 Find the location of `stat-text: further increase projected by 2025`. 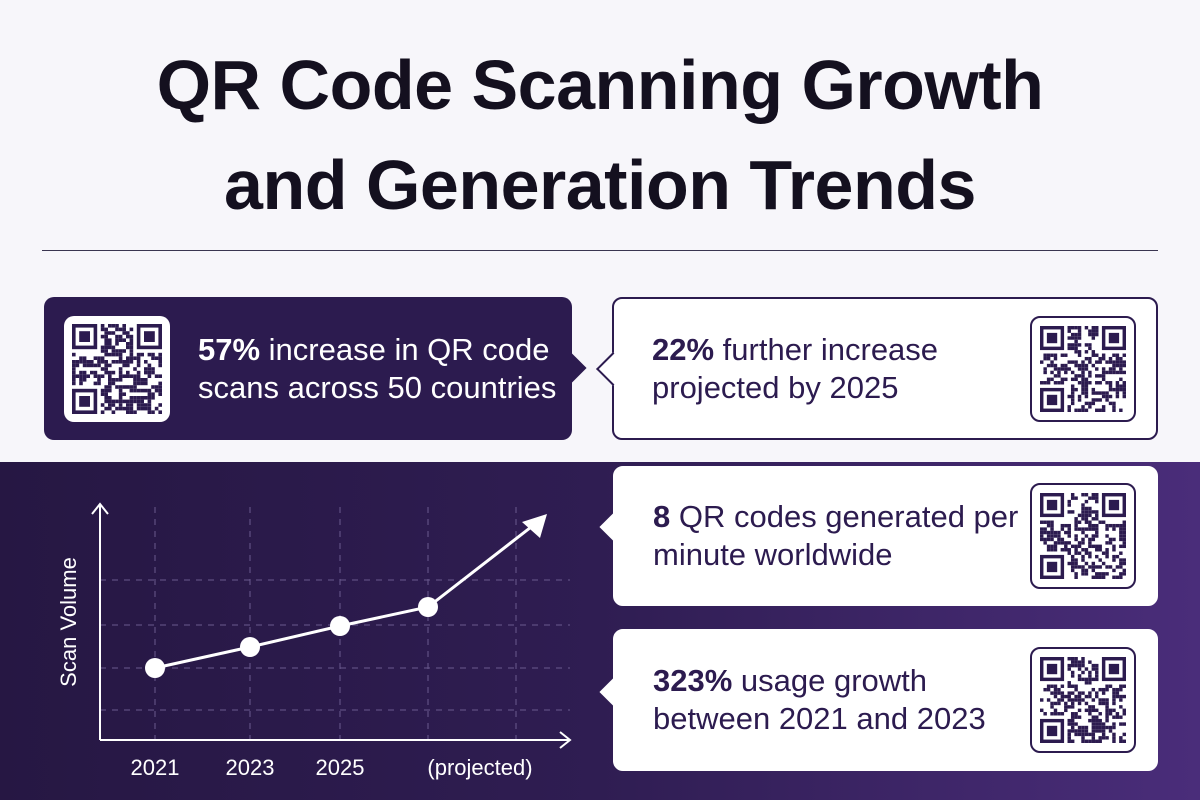

stat-text: further increase projected by 2025 is located at coordinates (795, 368).